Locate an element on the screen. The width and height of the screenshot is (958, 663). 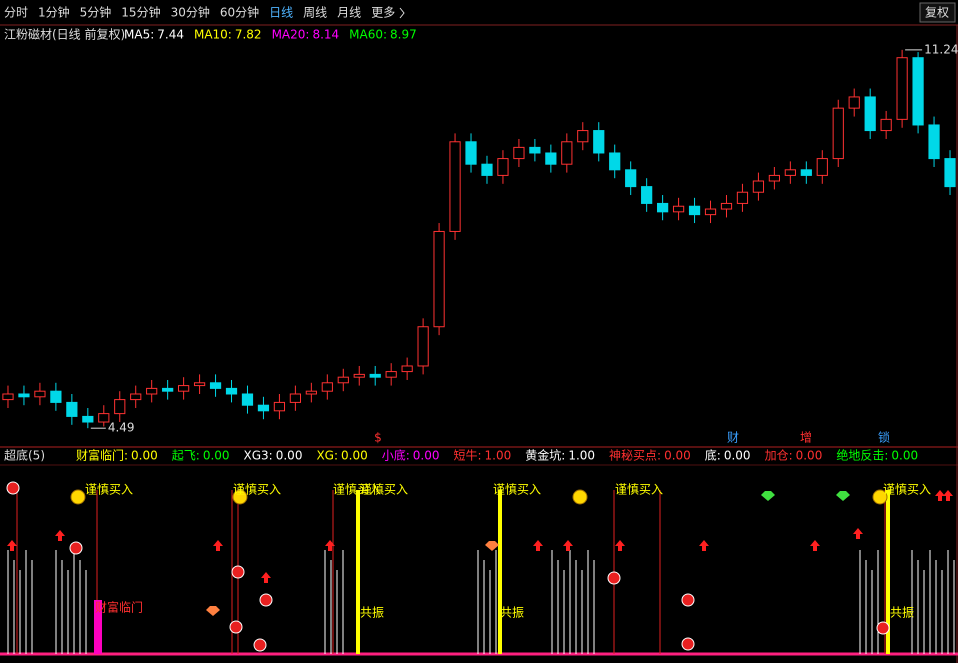
ma-value: 8.97 is located at coordinates (403, 35).